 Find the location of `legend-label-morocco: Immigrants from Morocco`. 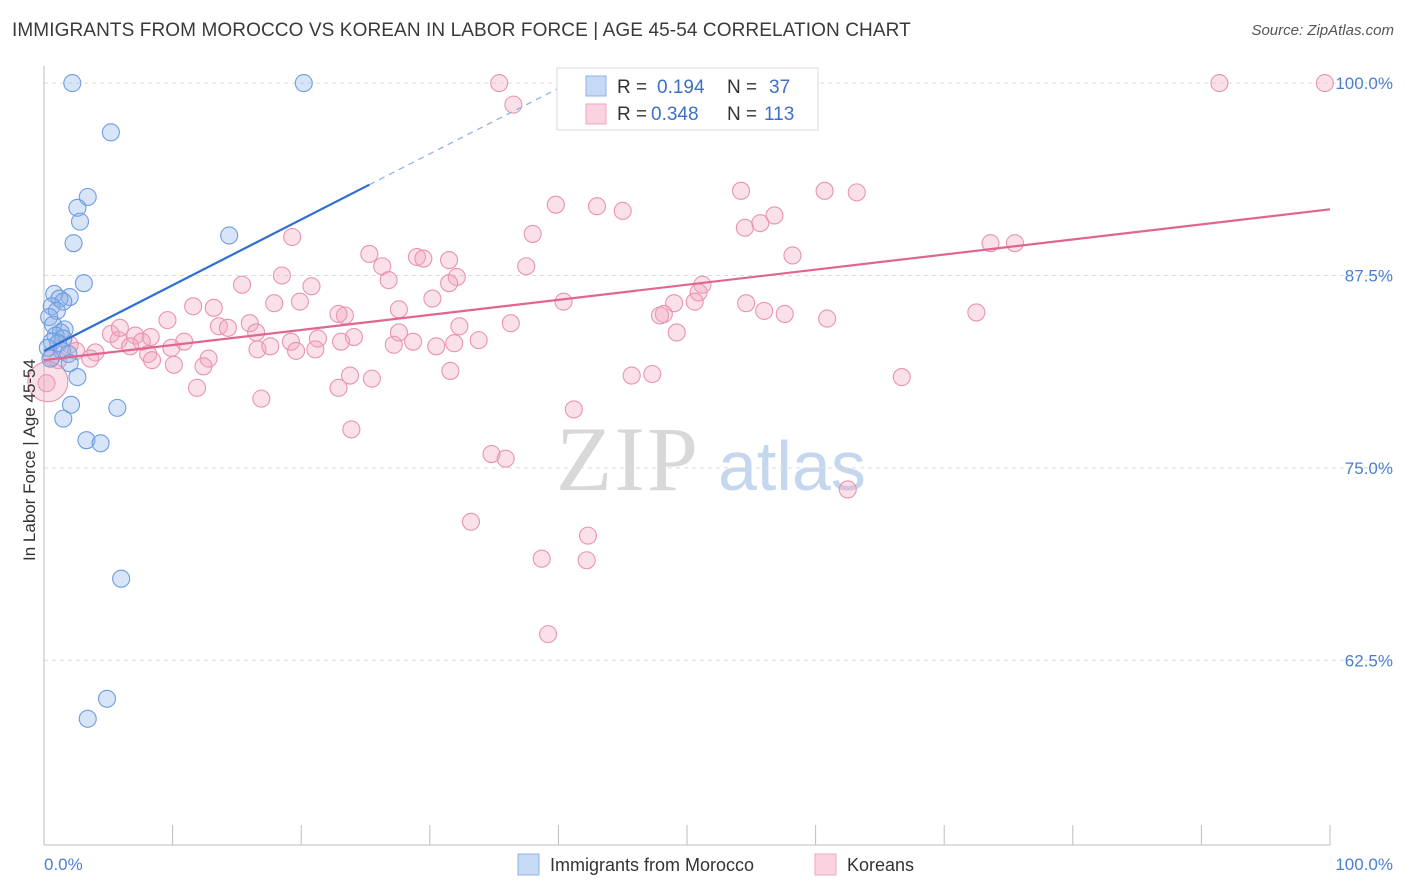

legend-label-morocco: Immigrants from Morocco is located at coordinates (652, 865).